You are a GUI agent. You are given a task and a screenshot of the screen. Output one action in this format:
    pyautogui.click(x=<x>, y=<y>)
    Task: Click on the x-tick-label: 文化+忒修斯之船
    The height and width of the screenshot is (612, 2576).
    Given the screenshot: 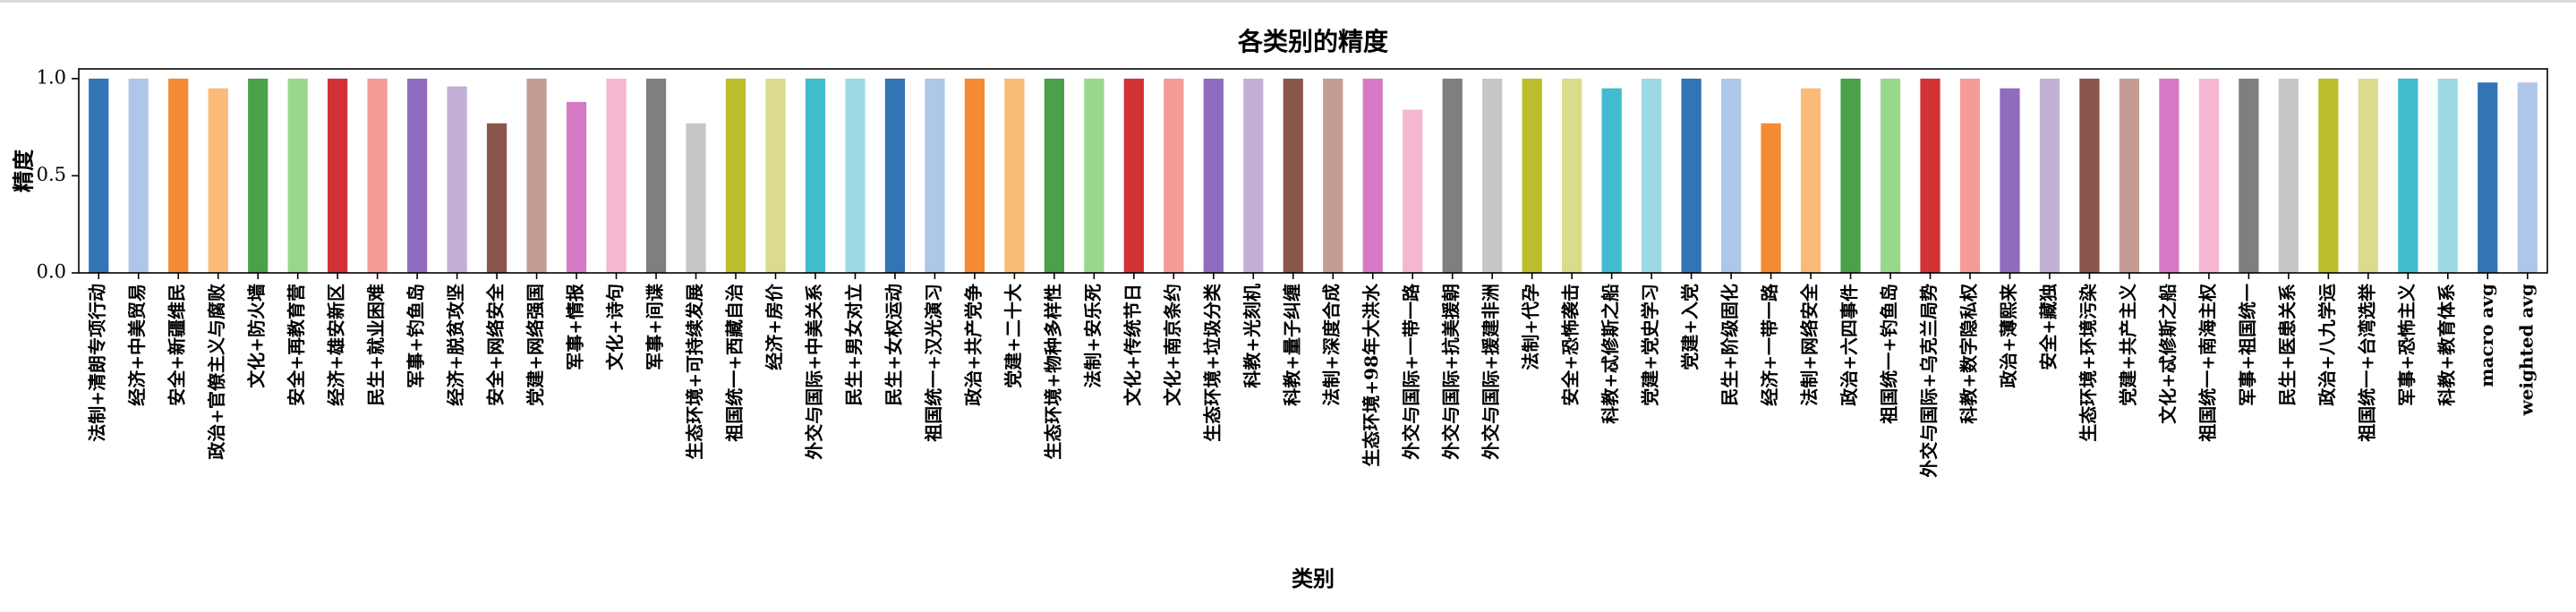 What is the action you would take?
    pyautogui.click(x=2168, y=354)
    